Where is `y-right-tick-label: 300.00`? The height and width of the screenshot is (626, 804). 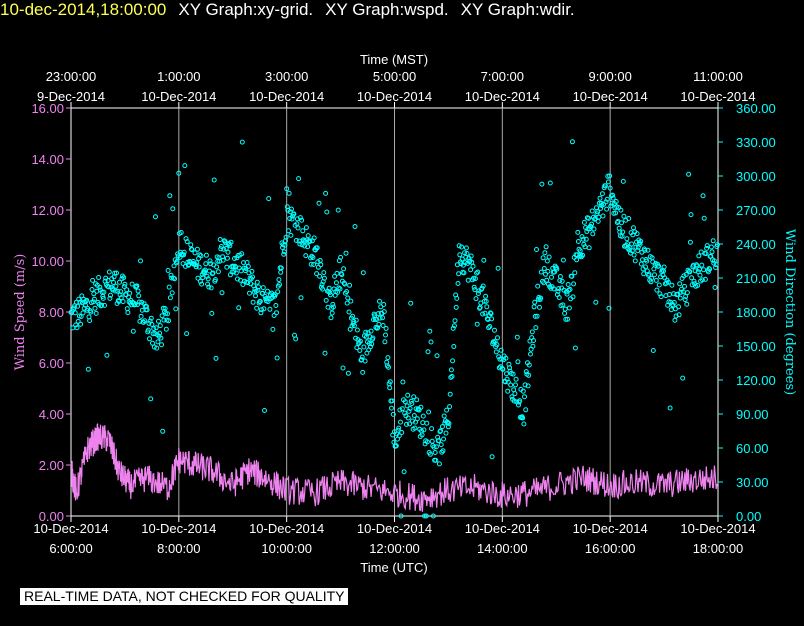
y-right-tick-label: 300.00 is located at coordinates (756, 176).